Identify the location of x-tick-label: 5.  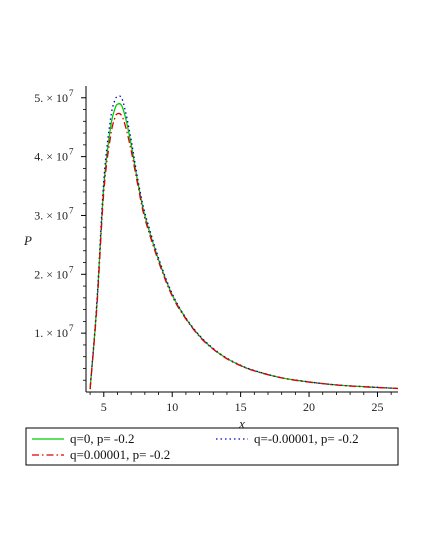
(104, 407).